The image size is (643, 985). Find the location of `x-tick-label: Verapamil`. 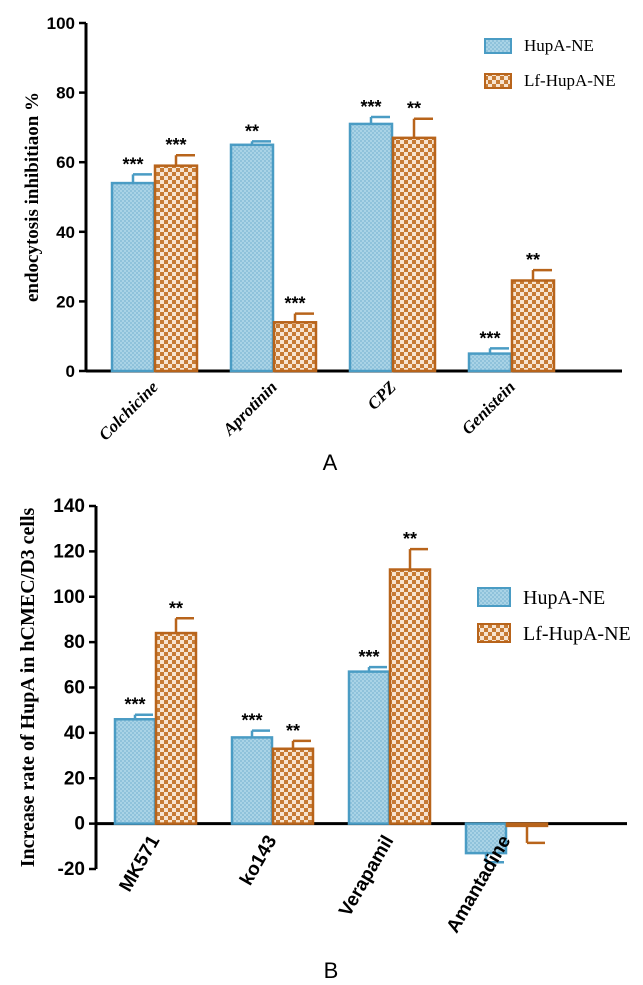

x-tick-label: Verapamil is located at coordinates (366, 876).